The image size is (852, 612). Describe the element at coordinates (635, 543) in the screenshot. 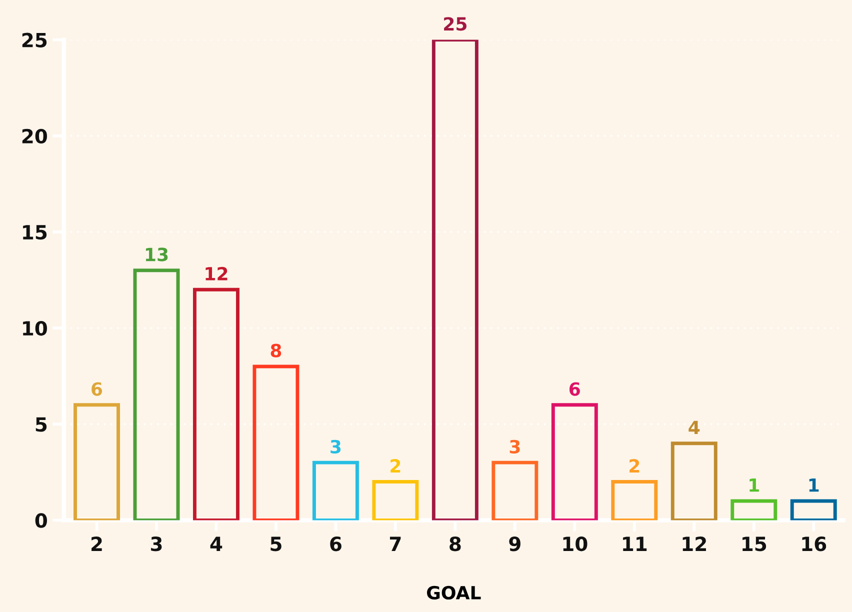

I see `x-tick-label: 11` at that location.